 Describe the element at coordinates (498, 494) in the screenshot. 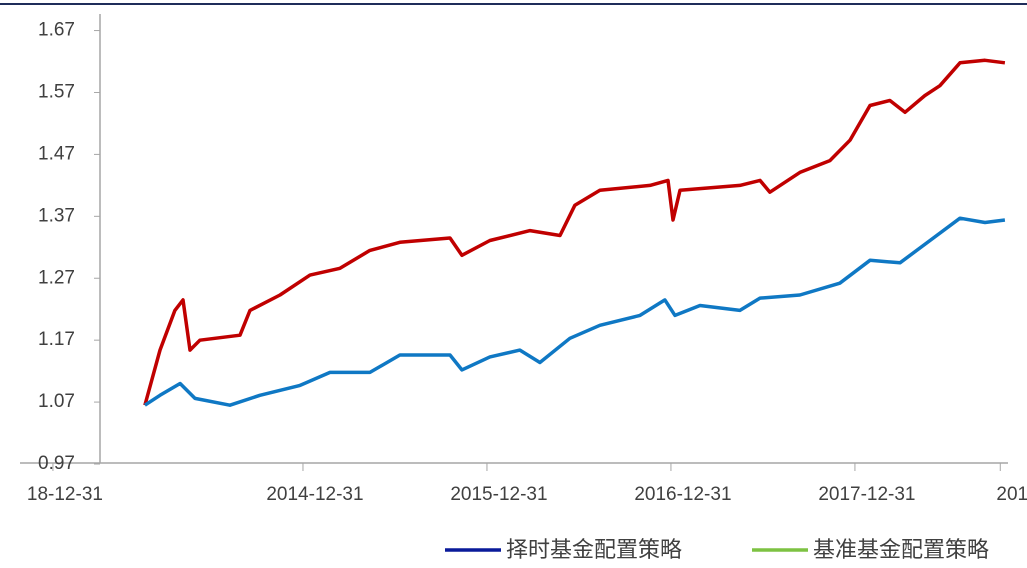

I see `x-tick-label: 2015-12-31` at that location.